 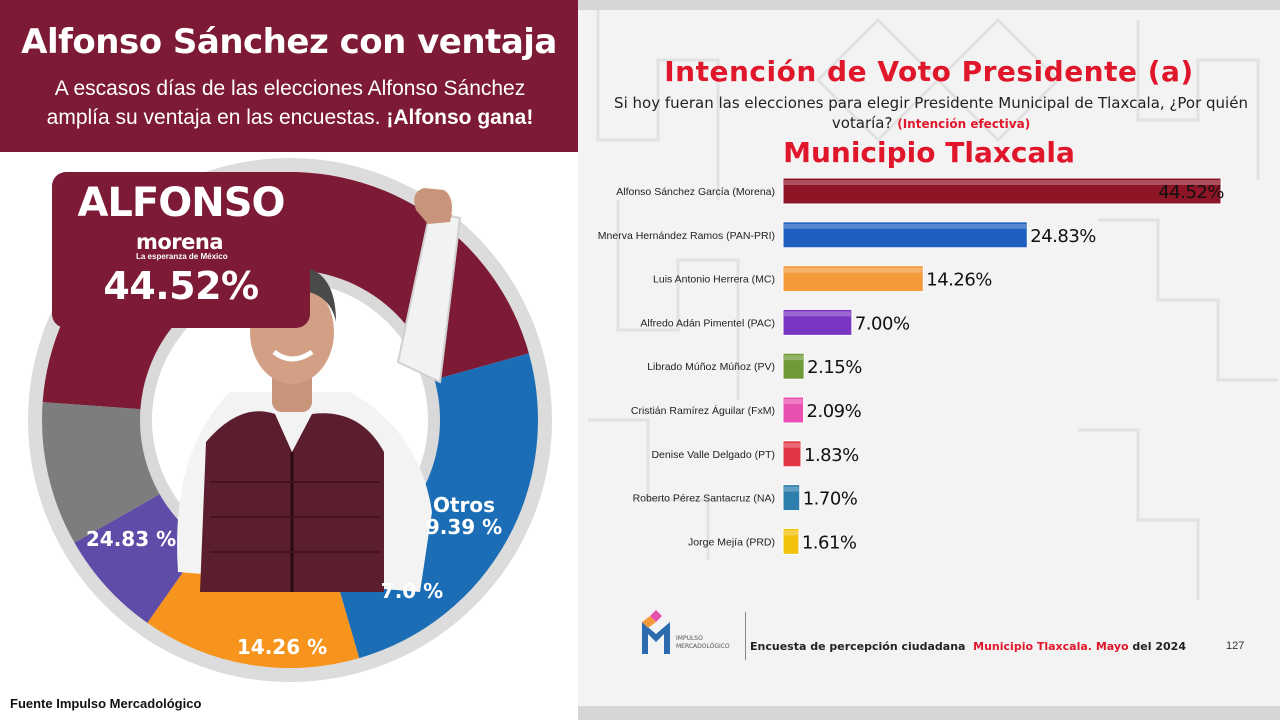 I want to click on party-tagline: La esperanza de México, so click(x=182, y=256).